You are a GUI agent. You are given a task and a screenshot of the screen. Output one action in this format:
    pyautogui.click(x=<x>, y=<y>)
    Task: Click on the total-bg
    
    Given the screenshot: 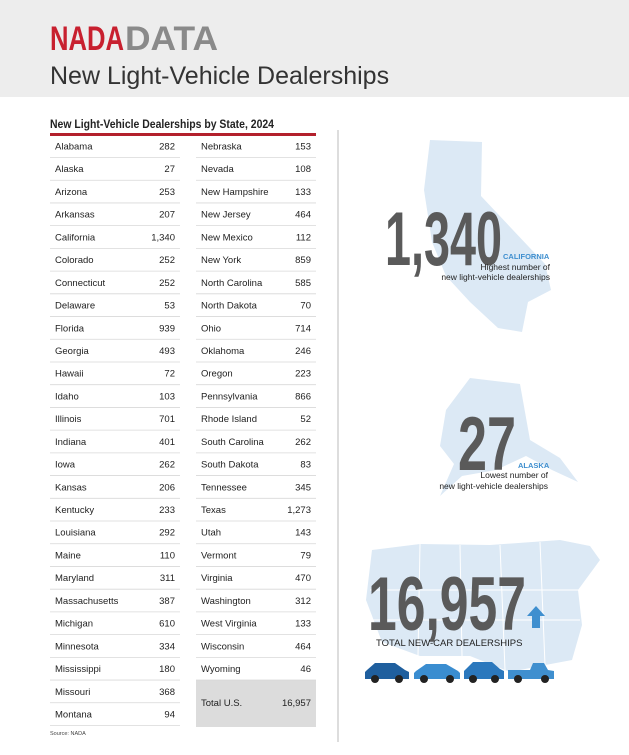 What is the action you would take?
    pyautogui.click(x=256, y=703)
    